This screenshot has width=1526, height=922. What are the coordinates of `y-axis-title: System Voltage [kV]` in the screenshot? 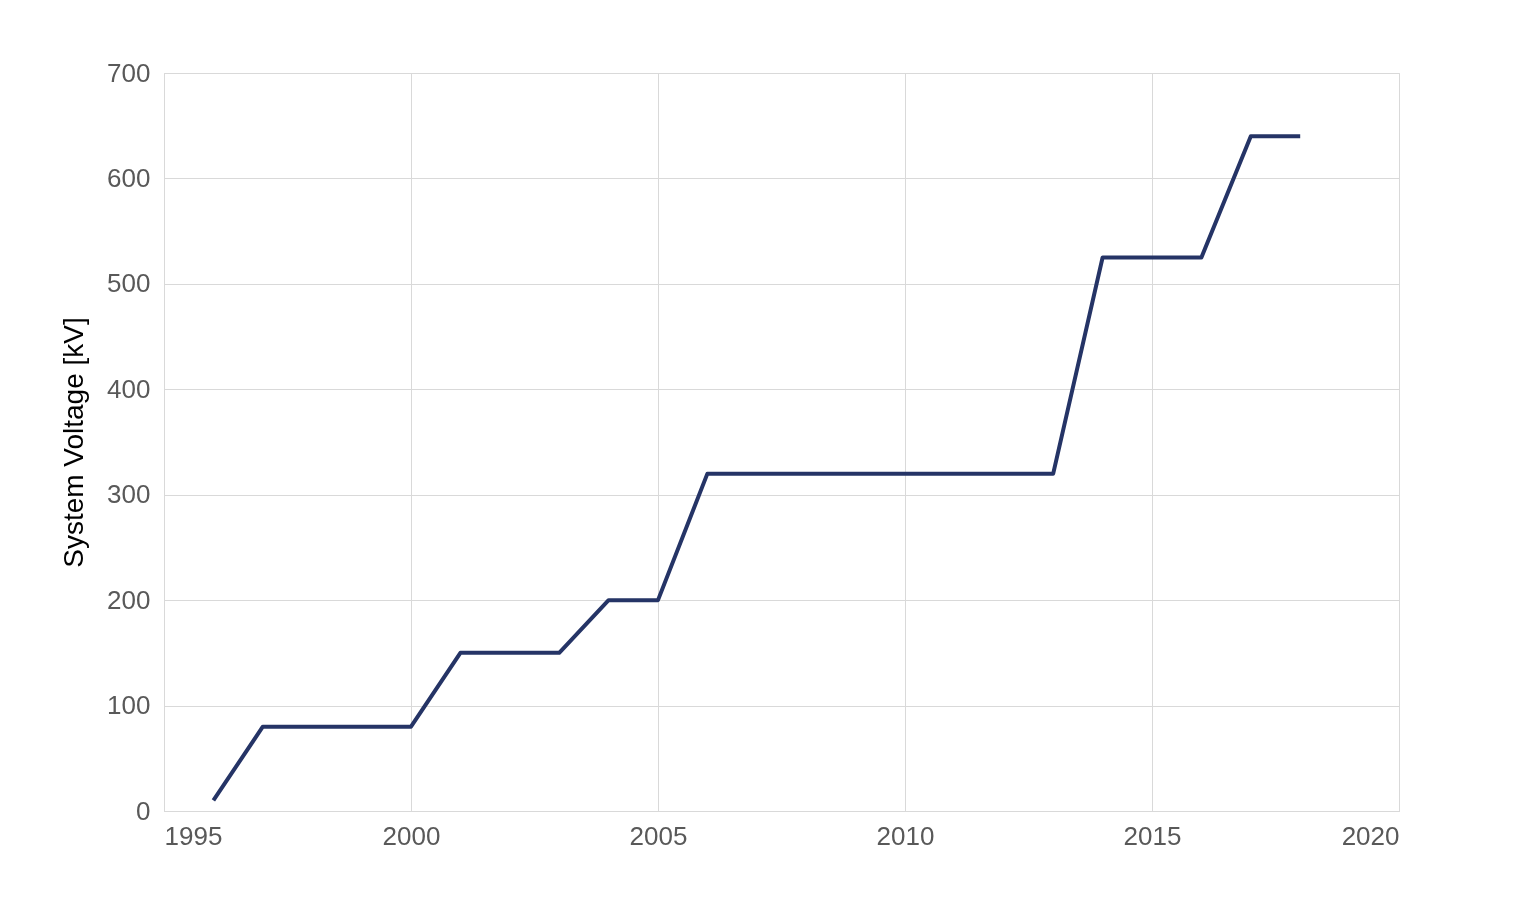 It's located at (74, 442).